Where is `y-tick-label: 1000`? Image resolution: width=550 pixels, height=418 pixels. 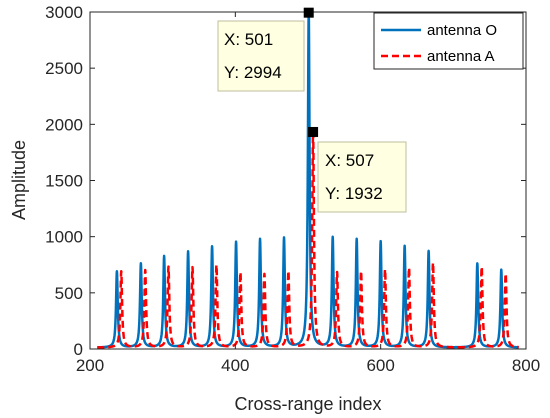 y-tick-label: 1000 is located at coordinates (64, 237).